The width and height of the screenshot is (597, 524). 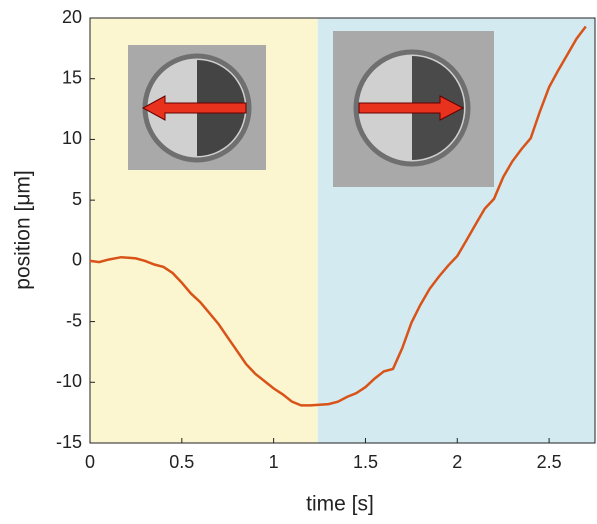 What do you see at coordinates (69, 381) in the screenshot?
I see `y-tick-label: -10` at bounding box center [69, 381].